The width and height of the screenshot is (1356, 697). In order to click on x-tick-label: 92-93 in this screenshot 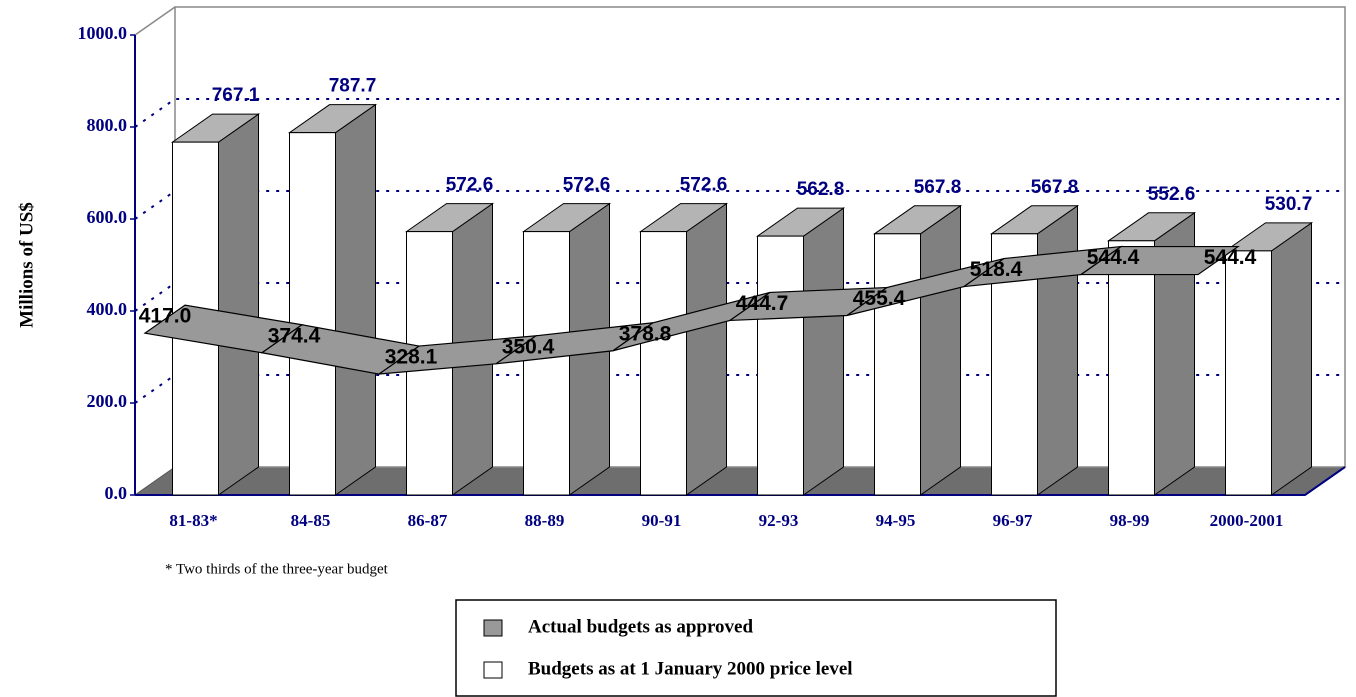, I will do `click(779, 520)`.